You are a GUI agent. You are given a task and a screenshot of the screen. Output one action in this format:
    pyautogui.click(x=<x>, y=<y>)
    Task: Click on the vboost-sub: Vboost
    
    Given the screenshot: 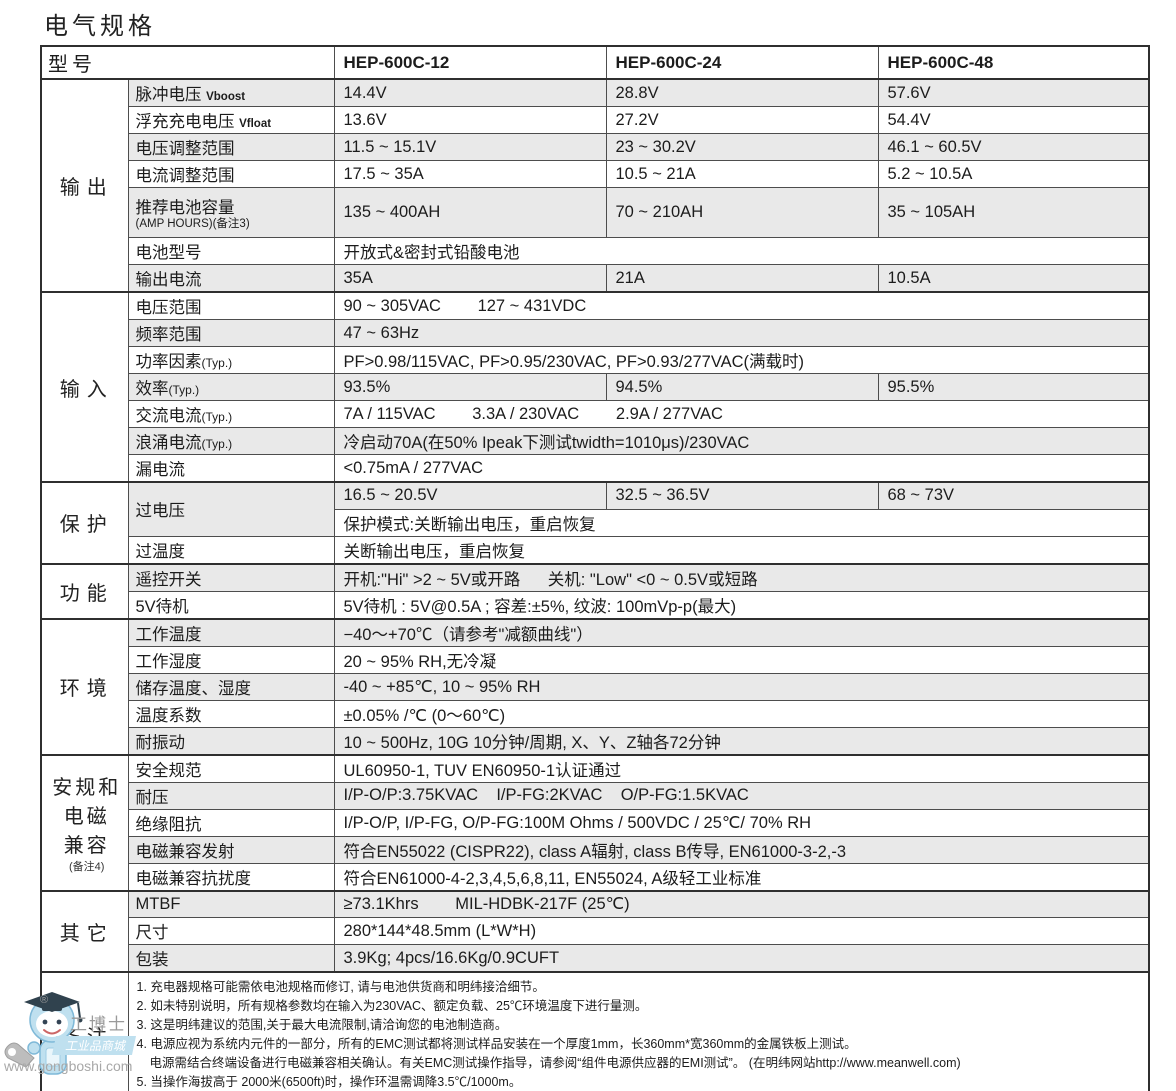 What is the action you would take?
    pyautogui.click(x=226, y=97)
    